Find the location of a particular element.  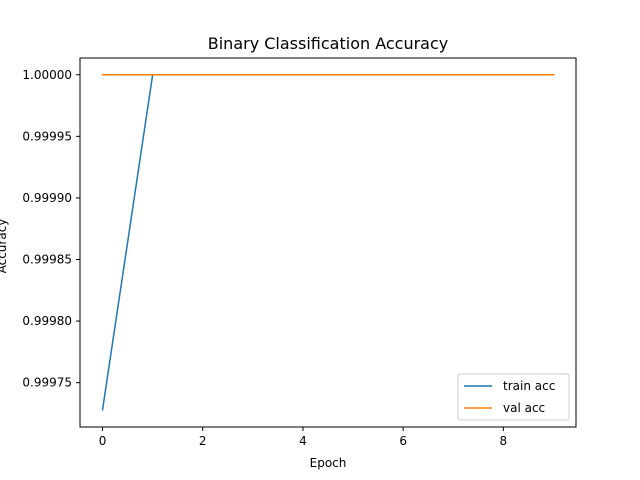

y-tick-label: 0.99990 is located at coordinates (47, 198).